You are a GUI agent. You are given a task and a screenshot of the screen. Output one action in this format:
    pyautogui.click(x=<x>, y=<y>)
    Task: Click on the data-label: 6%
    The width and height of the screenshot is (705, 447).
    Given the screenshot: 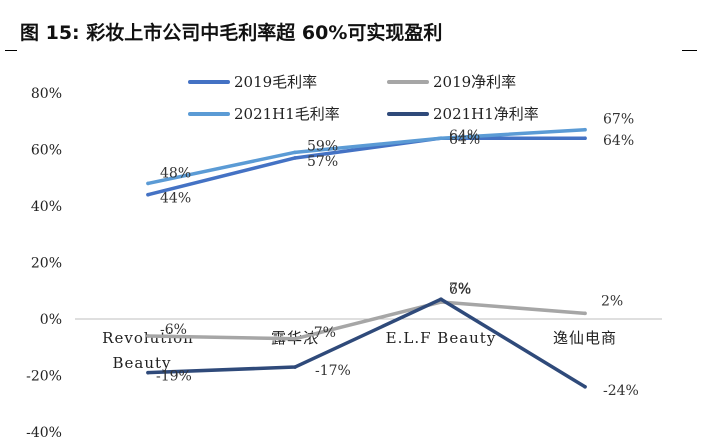 What is the action you would take?
    pyautogui.click(x=460, y=290)
    